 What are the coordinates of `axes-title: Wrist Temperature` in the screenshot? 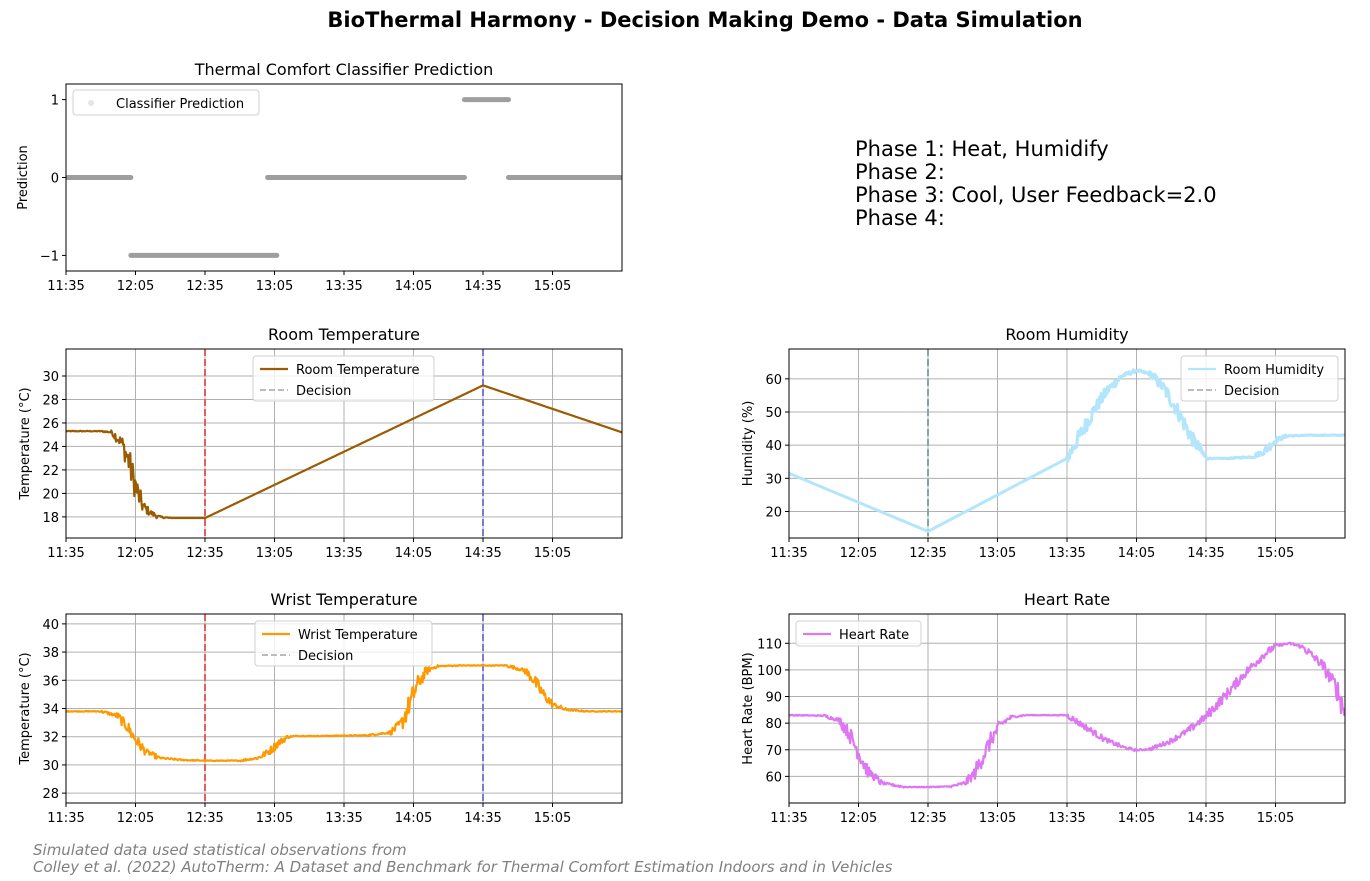 It's located at (343, 599).